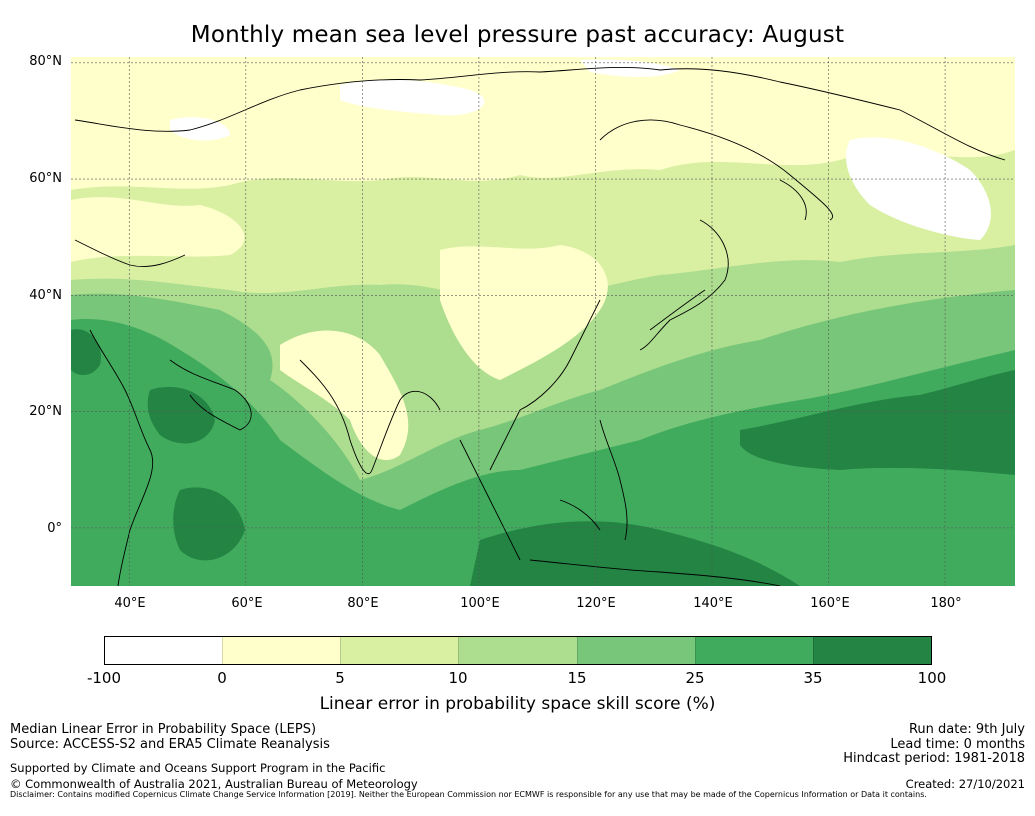 The width and height of the screenshot is (1035, 816). I want to click on colorbar-tick-0: 0, so click(222, 678).